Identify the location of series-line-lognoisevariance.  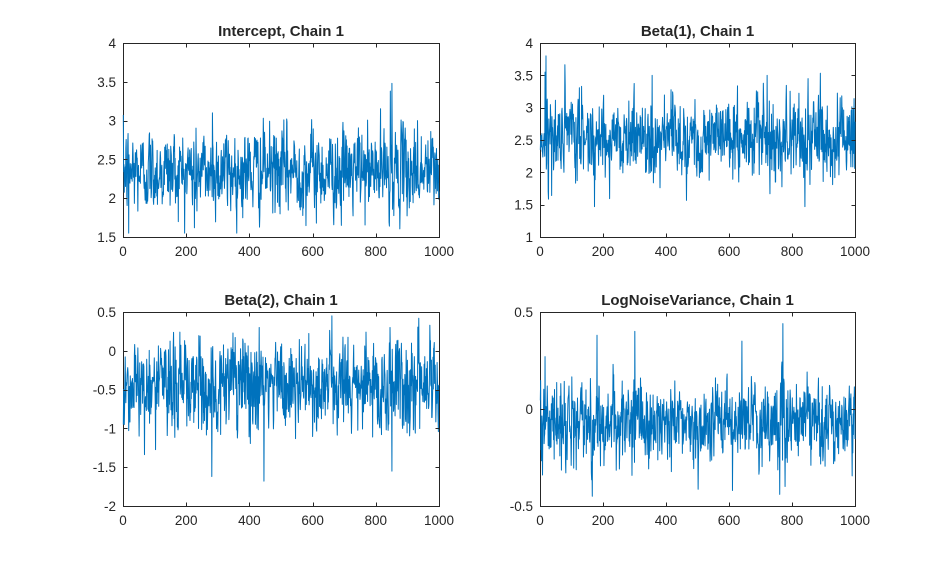
(697, 410).